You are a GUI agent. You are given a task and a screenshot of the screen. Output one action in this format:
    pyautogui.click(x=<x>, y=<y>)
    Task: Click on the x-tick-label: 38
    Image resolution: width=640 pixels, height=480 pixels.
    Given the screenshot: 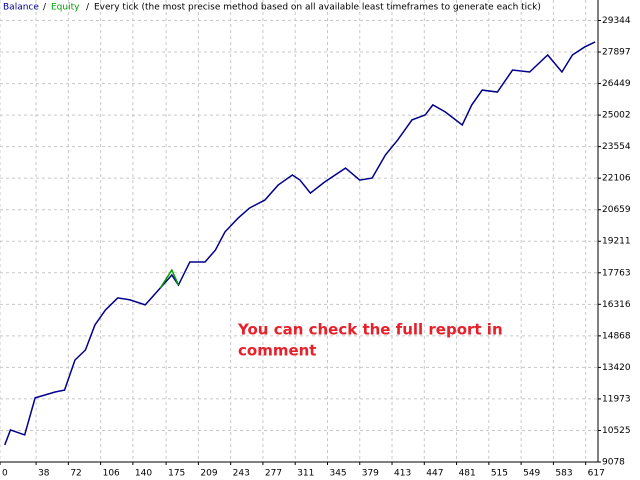 What is the action you would take?
    pyautogui.click(x=44, y=474)
    